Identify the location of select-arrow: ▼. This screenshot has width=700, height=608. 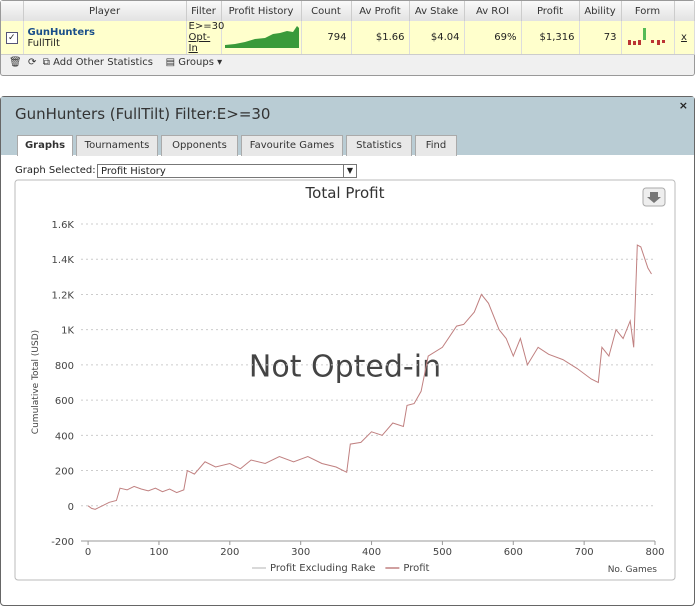
(349, 171).